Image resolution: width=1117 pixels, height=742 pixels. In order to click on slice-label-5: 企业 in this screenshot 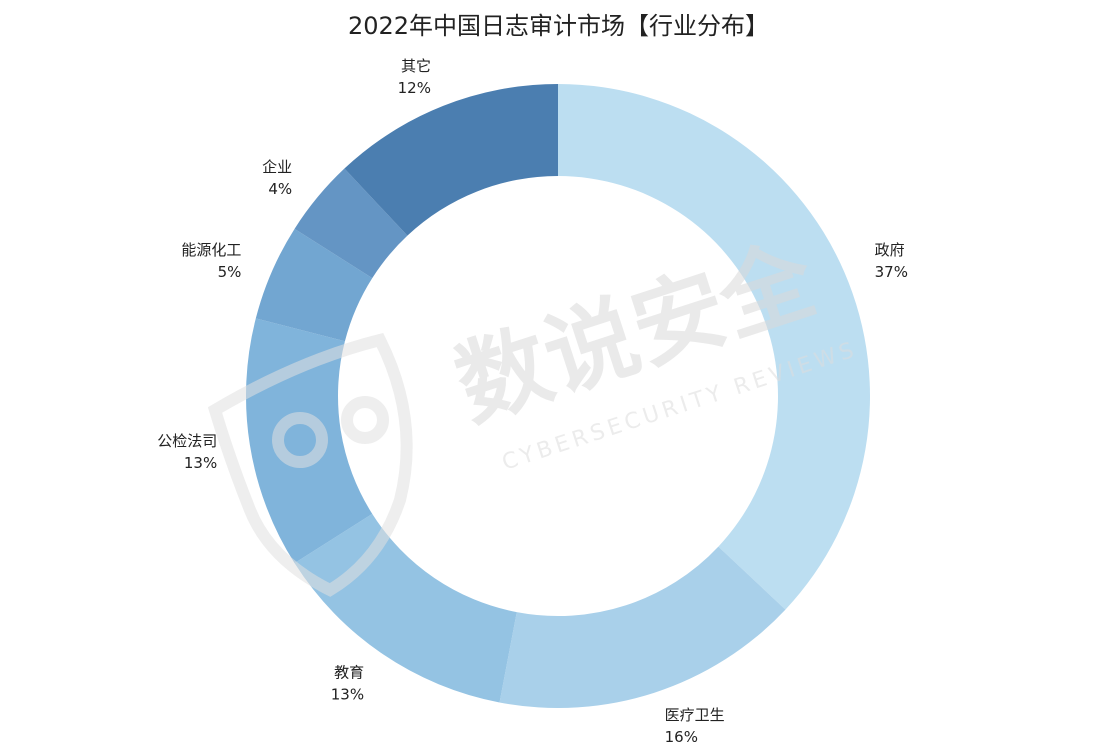, I will do `click(277, 167)`.